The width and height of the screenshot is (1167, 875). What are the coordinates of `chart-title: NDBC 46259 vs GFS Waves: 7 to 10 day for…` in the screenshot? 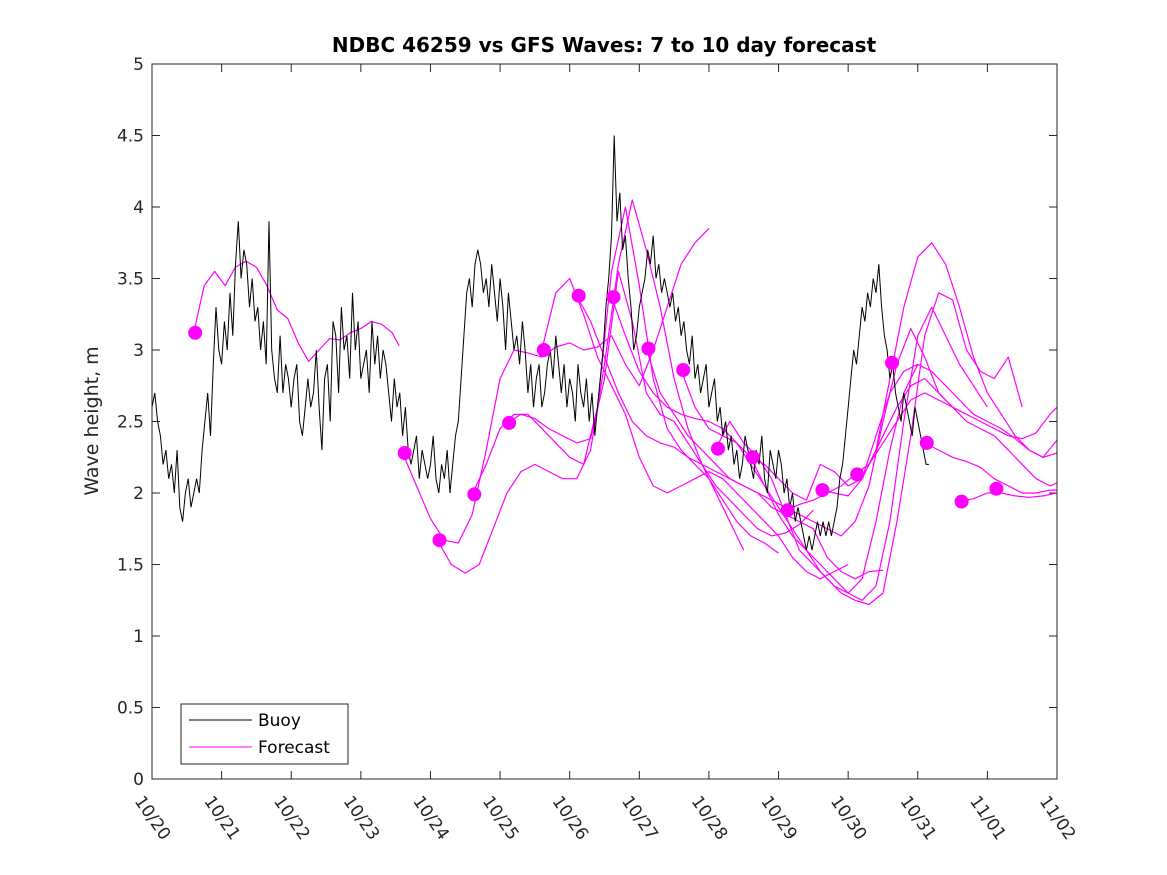 It's located at (604, 45).